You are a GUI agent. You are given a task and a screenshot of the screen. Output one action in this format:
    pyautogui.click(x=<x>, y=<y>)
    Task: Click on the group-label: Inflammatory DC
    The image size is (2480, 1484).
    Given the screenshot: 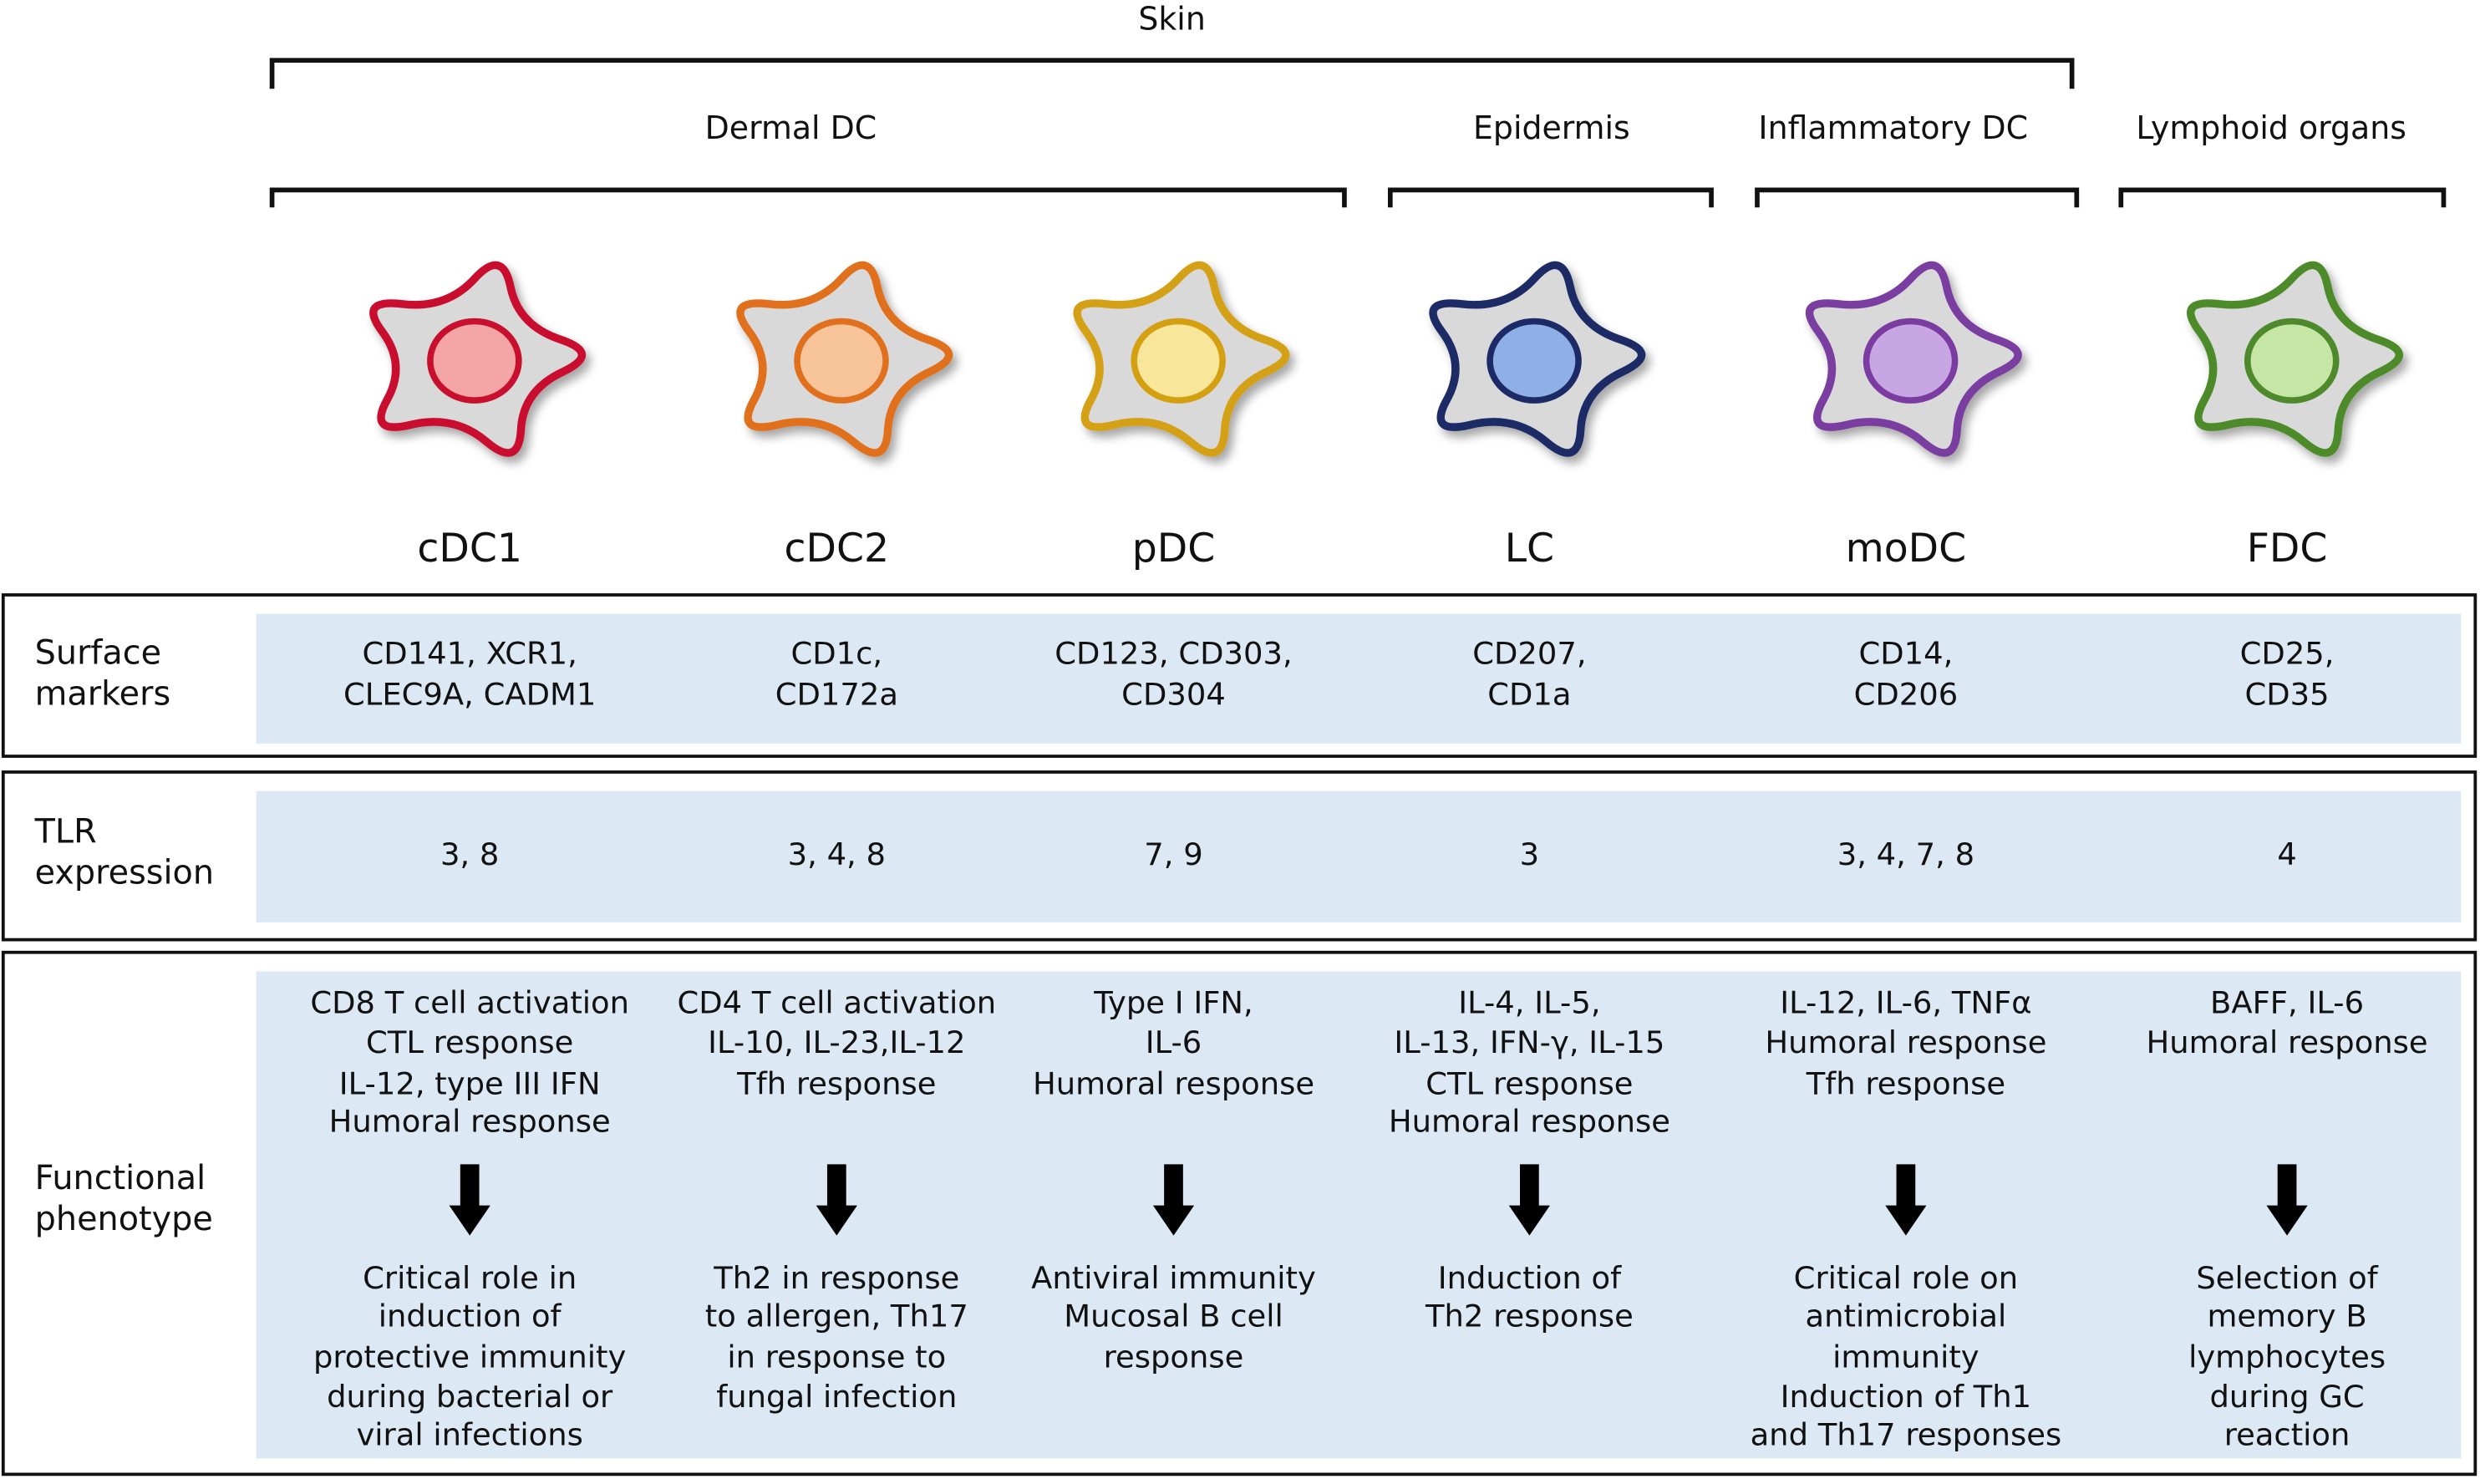 What is the action you would take?
    pyautogui.click(x=1893, y=128)
    